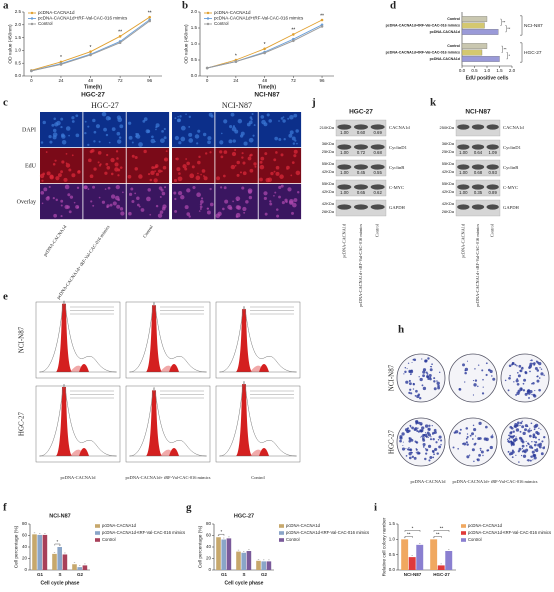  I want to click on panel-label: i, so click(375, 508).